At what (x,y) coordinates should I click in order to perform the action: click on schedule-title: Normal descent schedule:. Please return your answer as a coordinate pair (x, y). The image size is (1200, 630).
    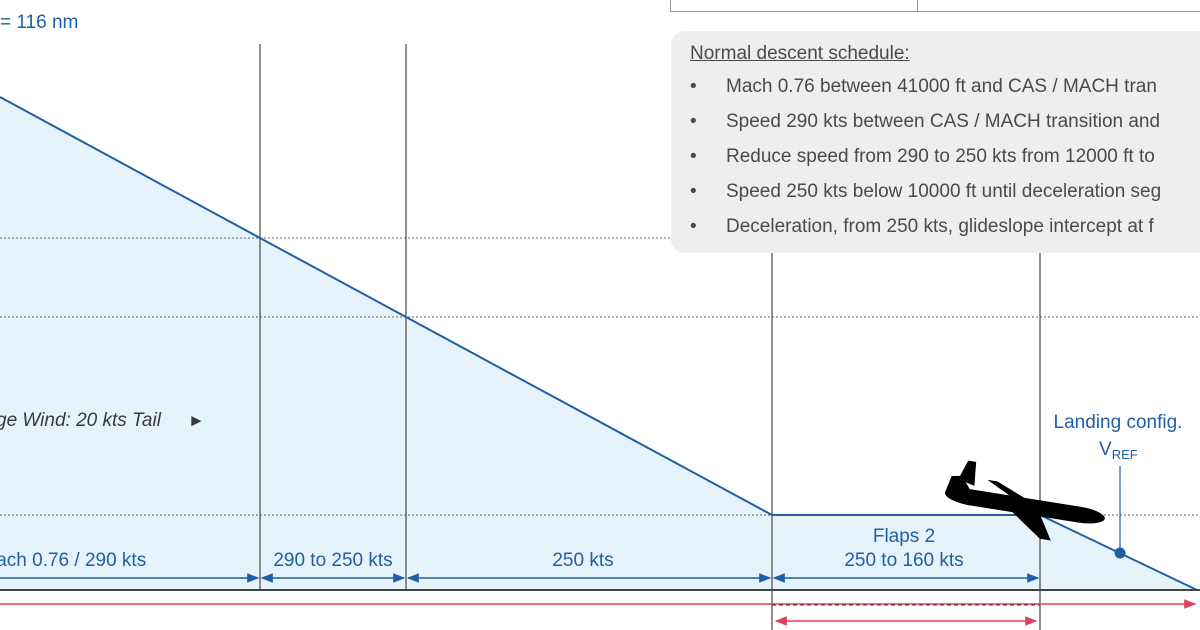
    Looking at the image, I should click on (800, 53).